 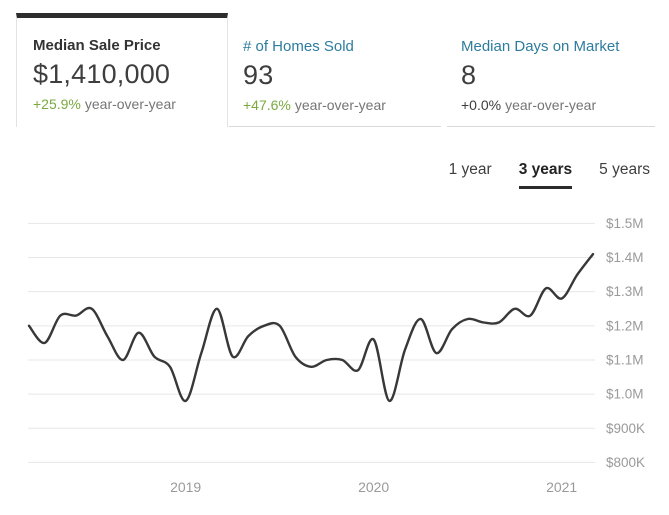 I want to click on y-axis-tick-label: $1.2M, so click(x=625, y=325).